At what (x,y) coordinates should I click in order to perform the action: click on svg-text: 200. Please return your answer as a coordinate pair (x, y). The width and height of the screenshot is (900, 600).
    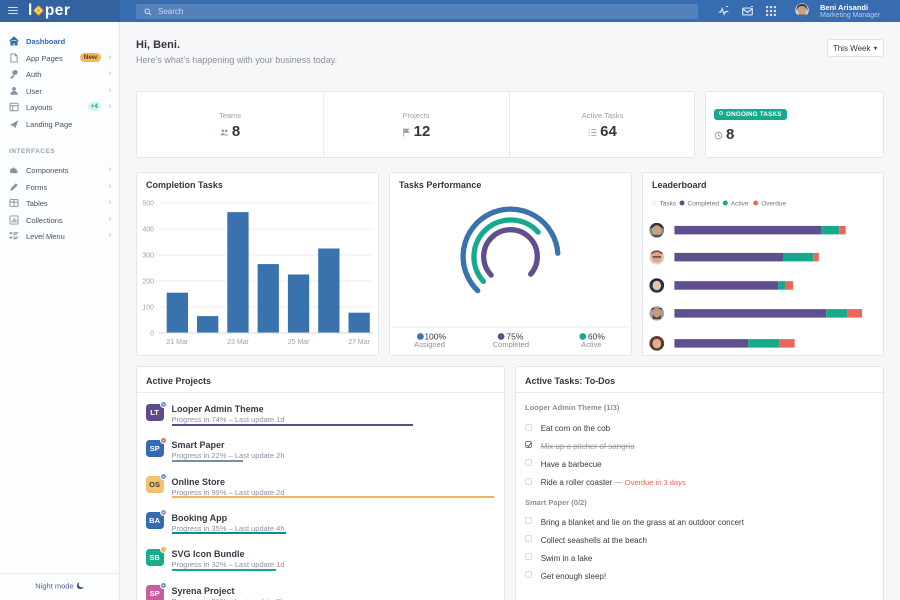
    Looking at the image, I should click on (148, 282).